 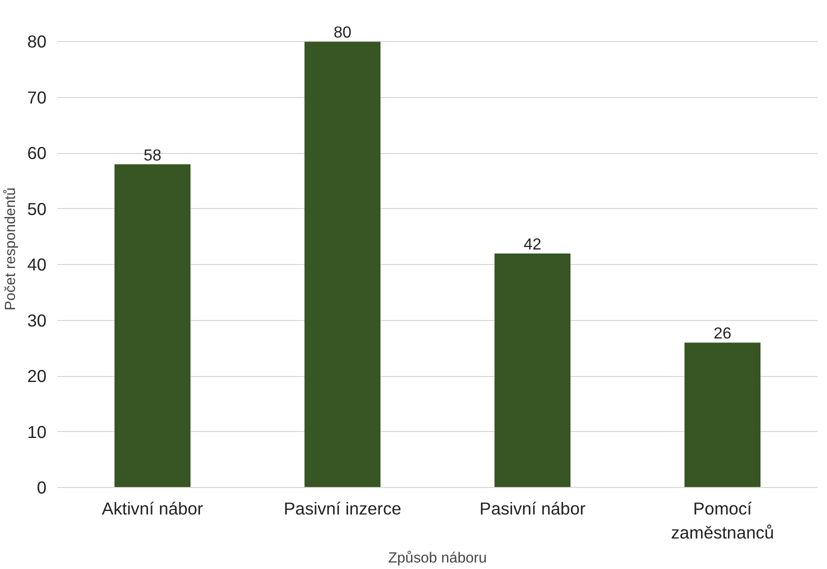 What do you see at coordinates (41, 488) in the screenshot?
I see `y-tick-label: 0` at bounding box center [41, 488].